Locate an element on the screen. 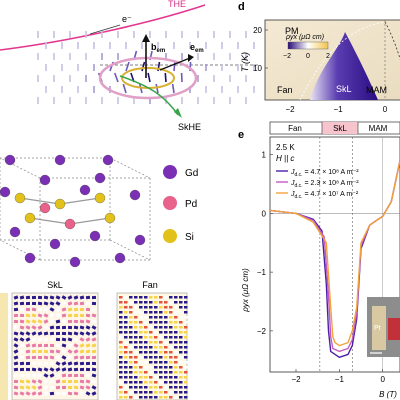 Image resolution: width=400 pixels, height=400 pixels. left-map-frame is located at coordinates (4, 346).